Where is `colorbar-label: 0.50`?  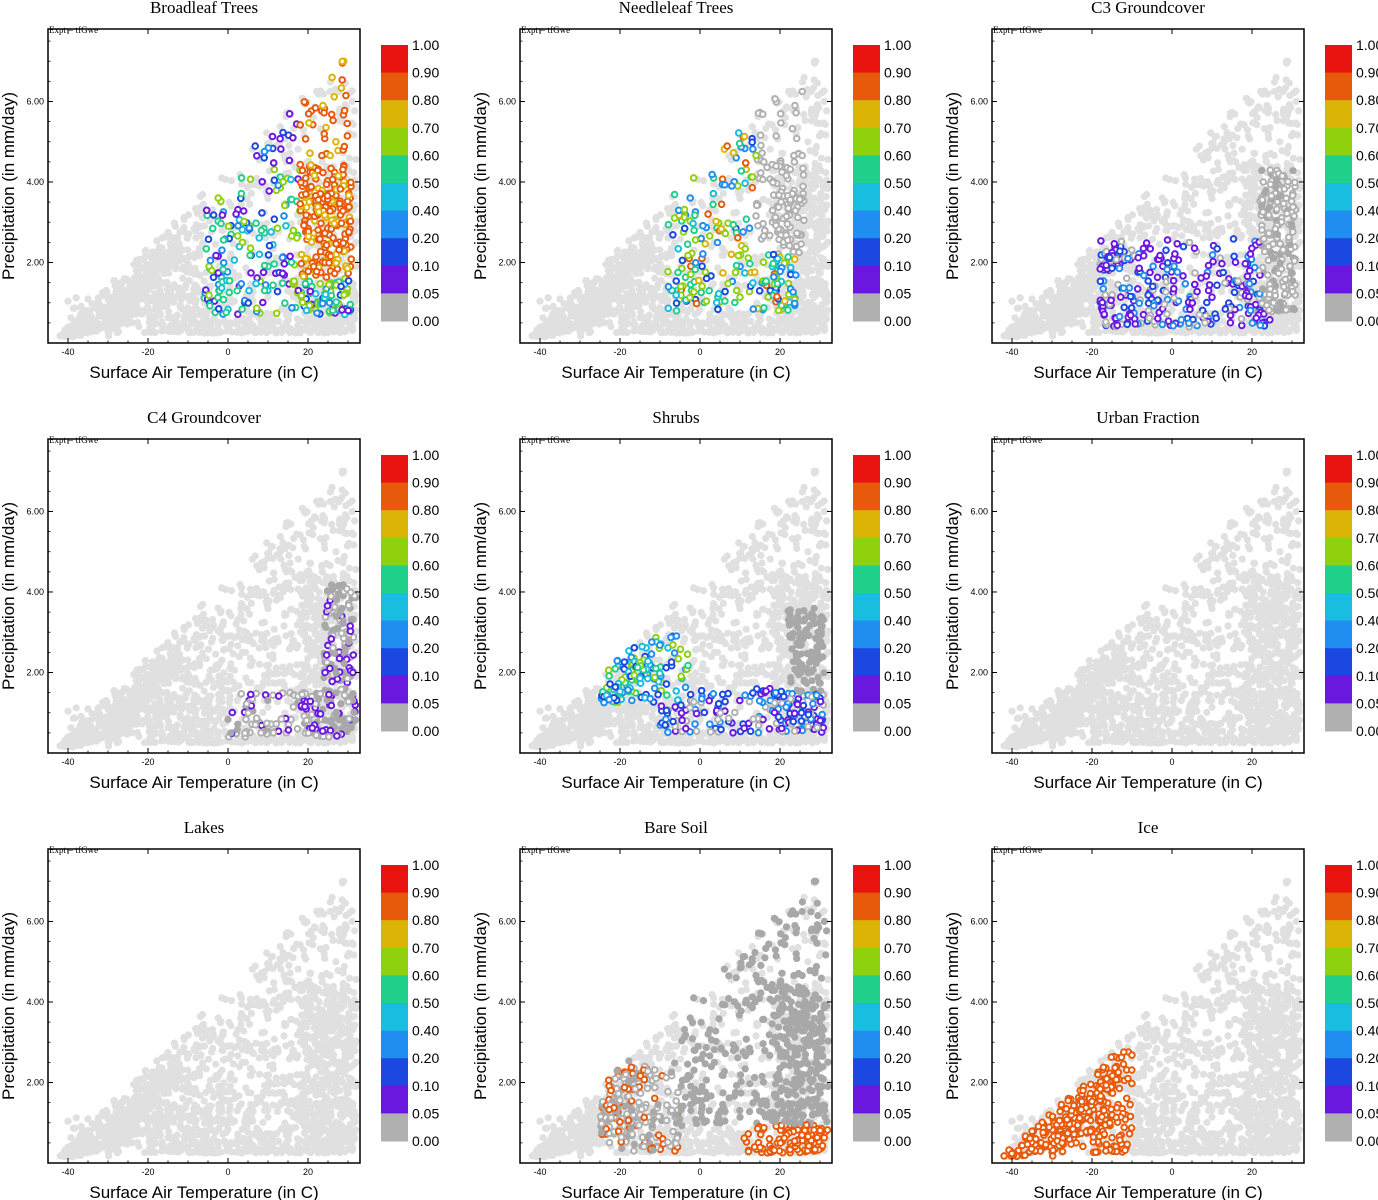
colorbar-label: 0.50 is located at coordinates (897, 183).